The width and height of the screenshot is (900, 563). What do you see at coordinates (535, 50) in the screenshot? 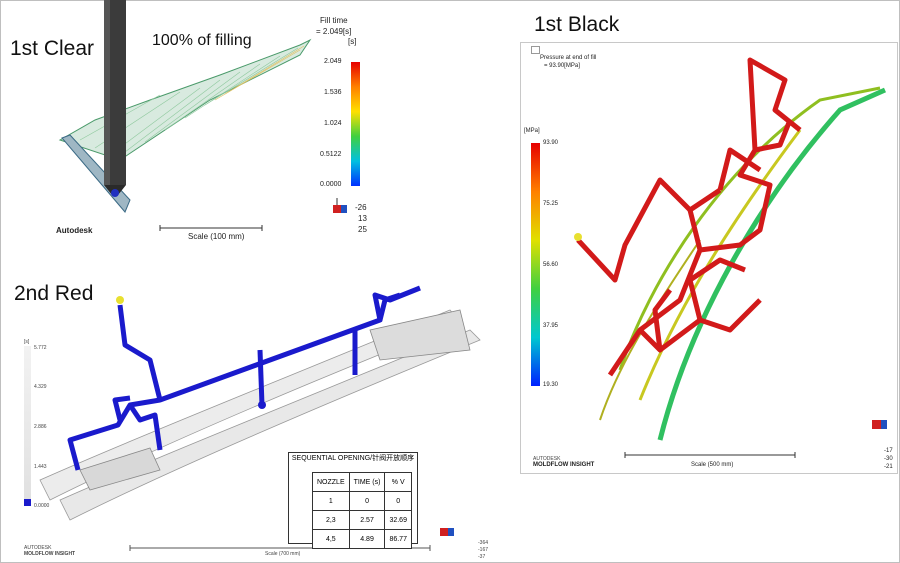
I see `black-window-icon` at bounding box center [535, 50].